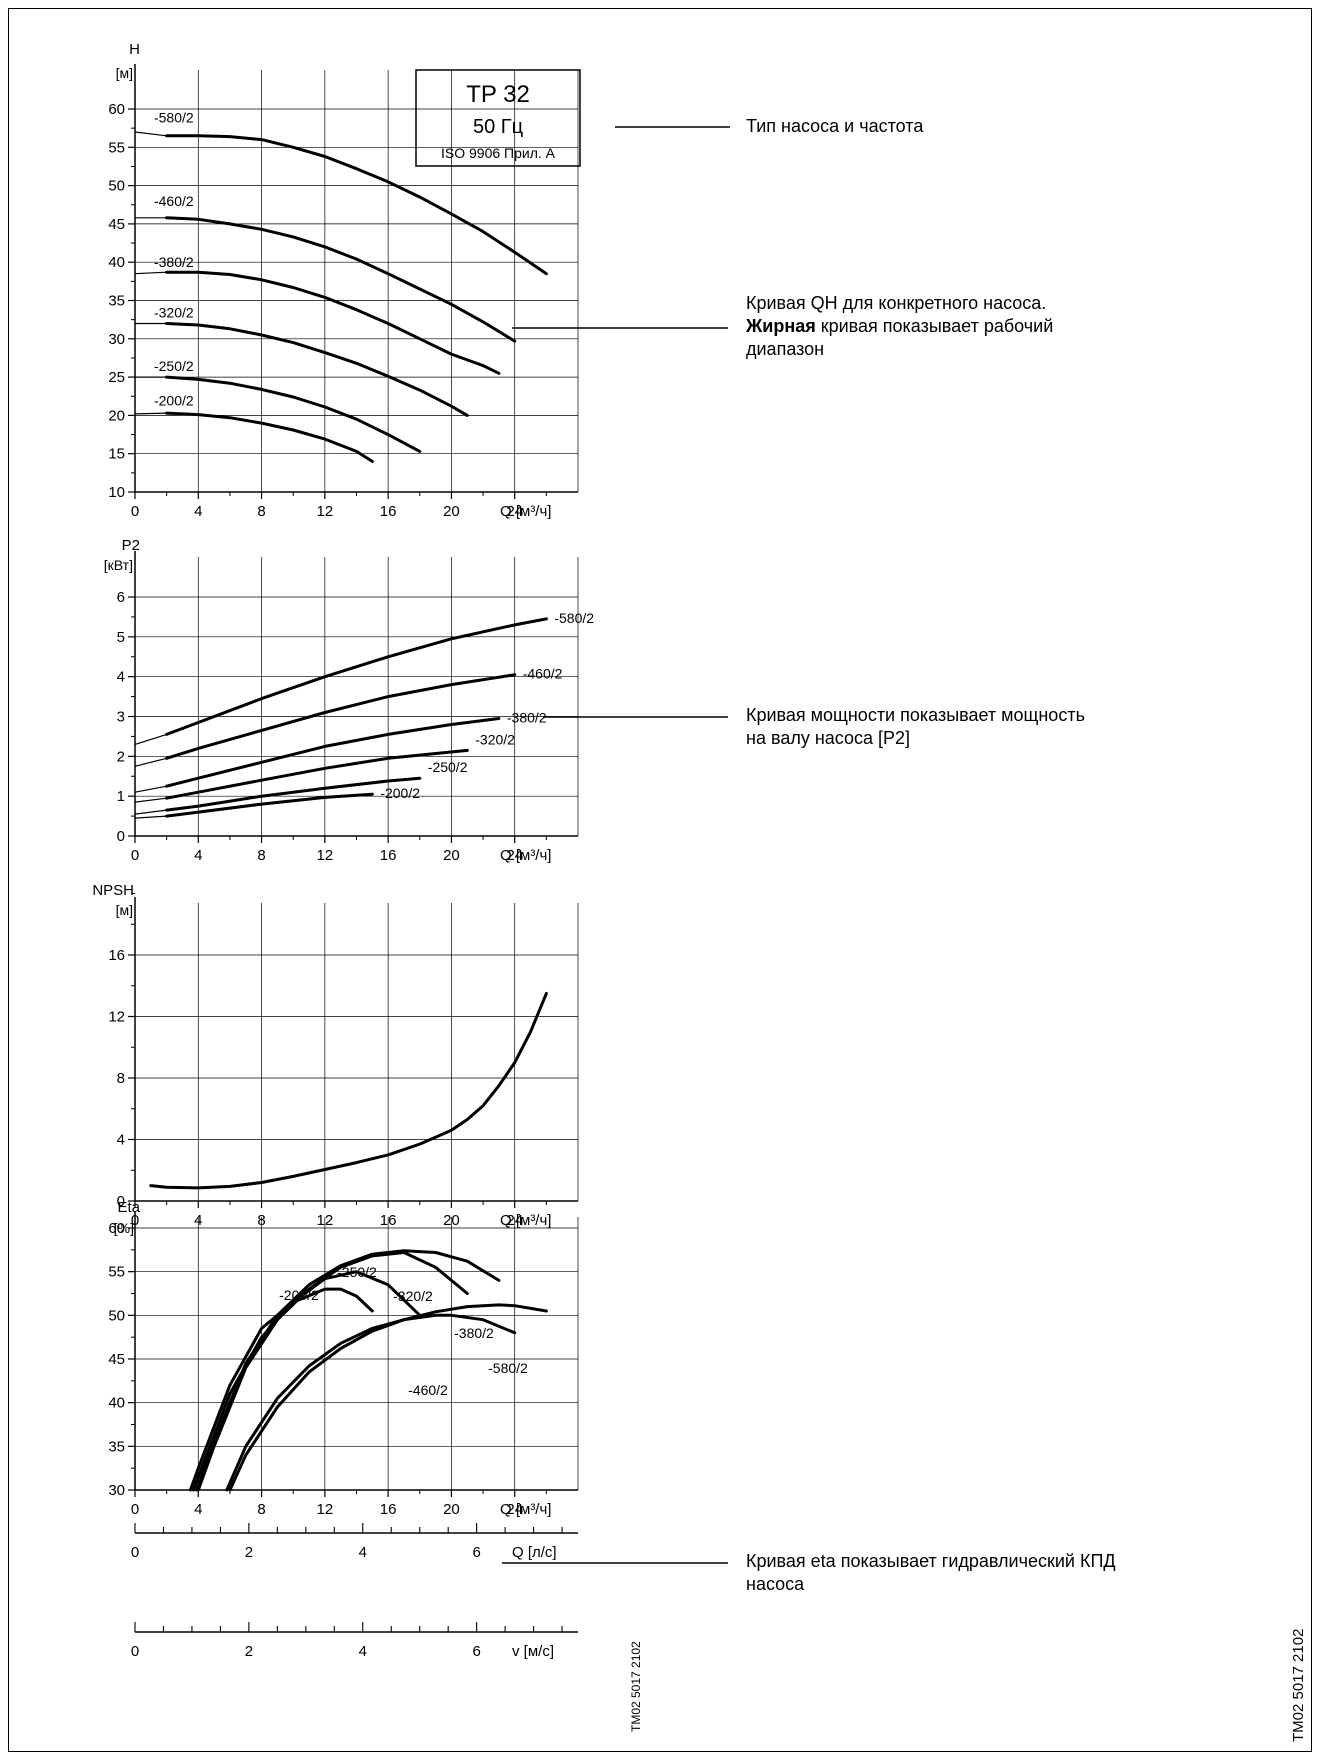 The image size is (1322, 1760). What do you see at coordinates (124, 73) in the screenshot?
I see `y-axis-unit: [м]` at bounding box center [124, 73].